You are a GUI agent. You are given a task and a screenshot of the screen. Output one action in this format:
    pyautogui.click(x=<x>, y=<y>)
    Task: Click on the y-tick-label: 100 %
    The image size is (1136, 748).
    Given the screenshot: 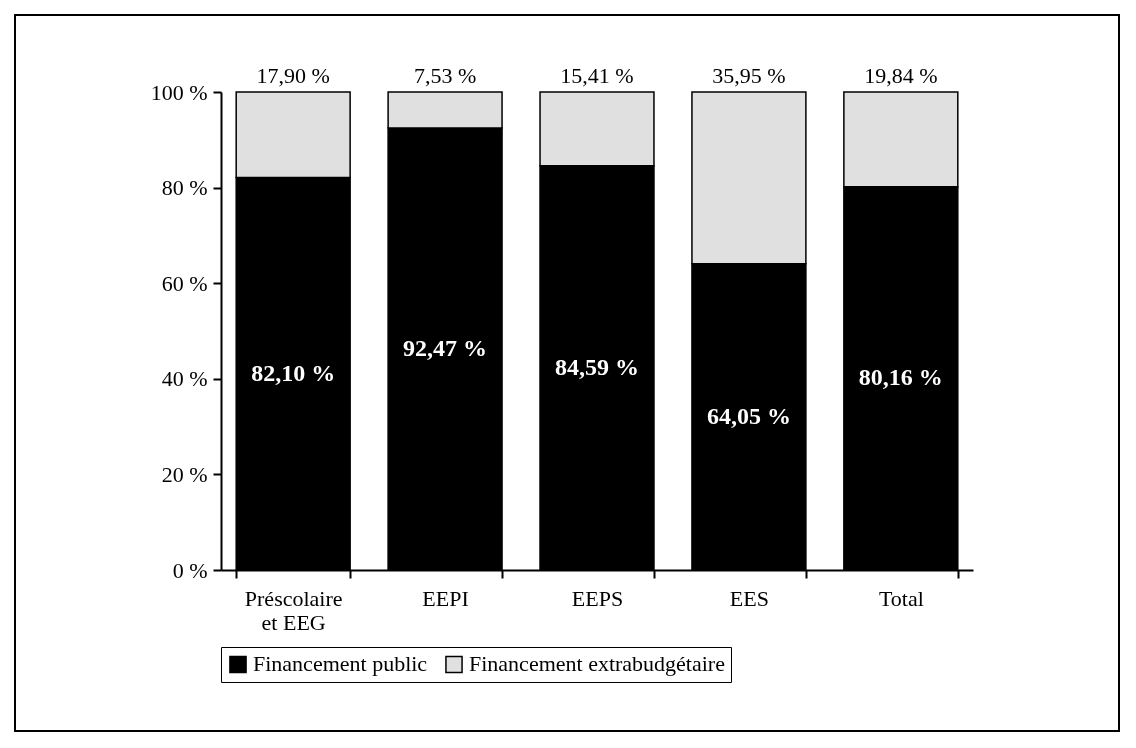 What is the action you would take?
    pyautogui.click(x=179, y=92)
    